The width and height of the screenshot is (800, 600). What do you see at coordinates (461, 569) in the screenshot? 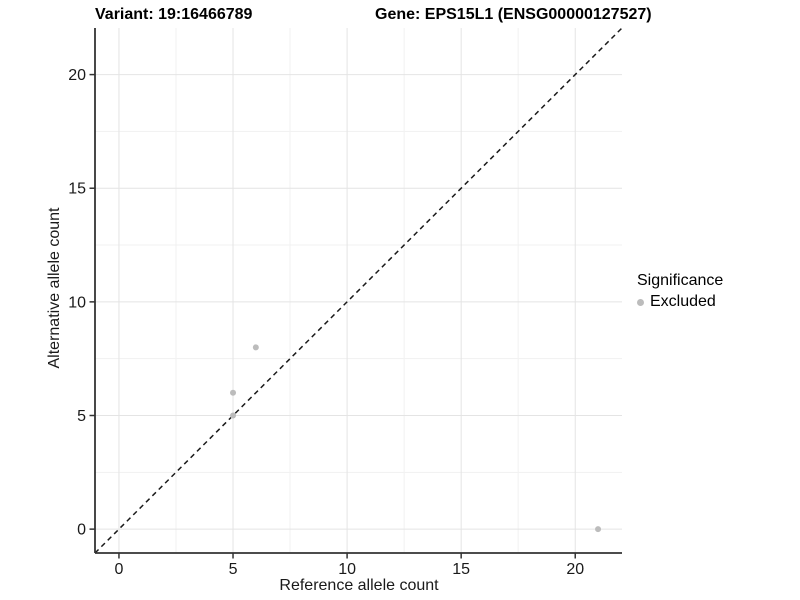
I see `x-tick-label: 15` at bounding box center [461, 569].